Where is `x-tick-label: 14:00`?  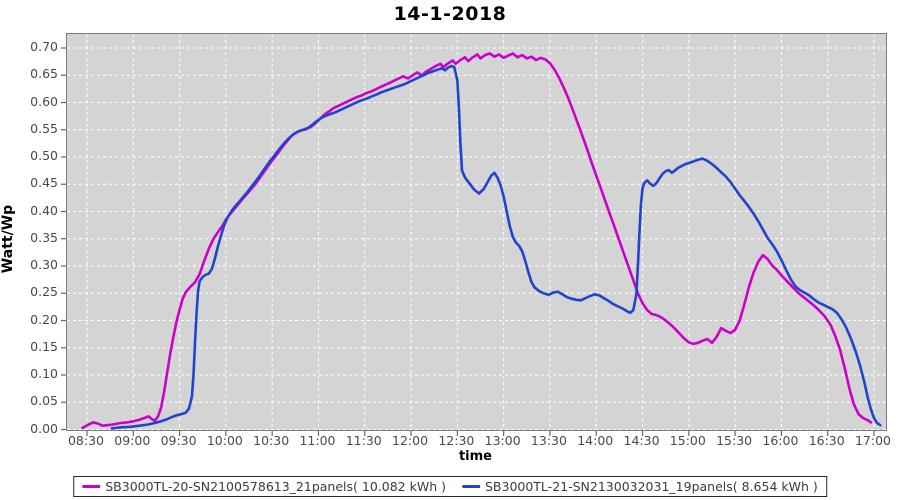 x-tick-label: 14:00 is located at coordinates (595, 440).